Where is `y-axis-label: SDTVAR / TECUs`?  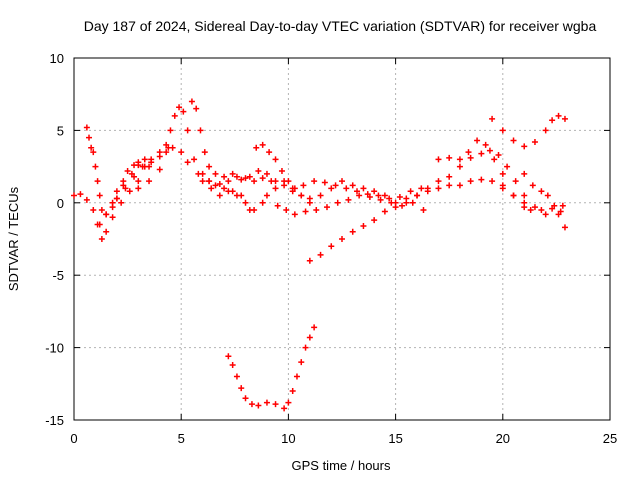
y-axis-label: SDTVAR / TECUs is located at coordinates (13, 238).